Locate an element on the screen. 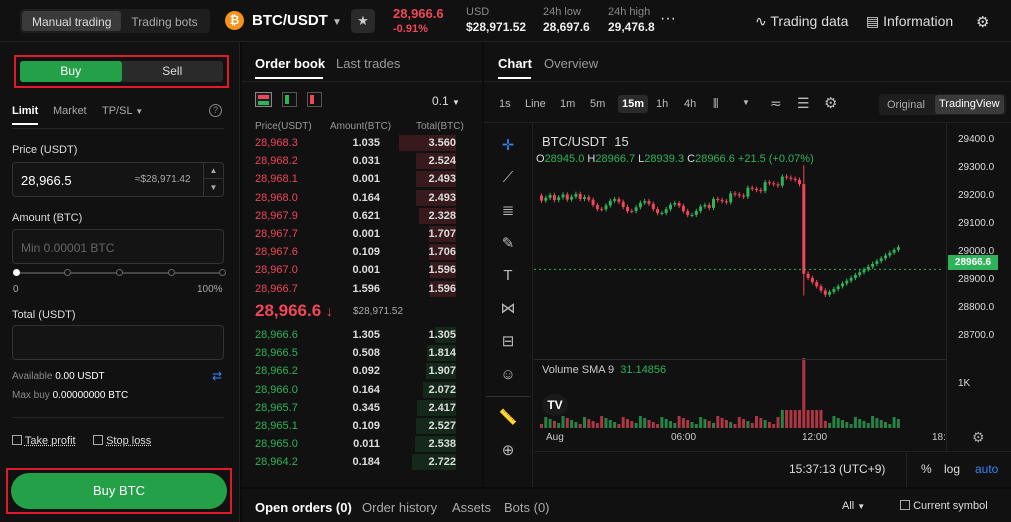 The height and width of the screenshot is (522, 1011). view-tradingview: TradingView is located at coordinates (969, 104).